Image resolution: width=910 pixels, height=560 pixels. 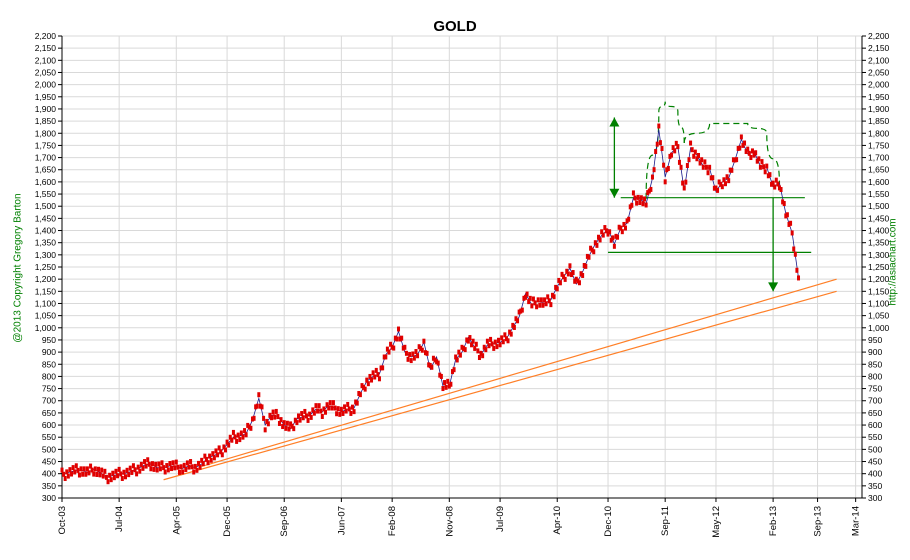 What do you see at coordinates (875, 364) in the screenshot?
I see `y-tick-label-right: 850` at bounding box center [875, 364].